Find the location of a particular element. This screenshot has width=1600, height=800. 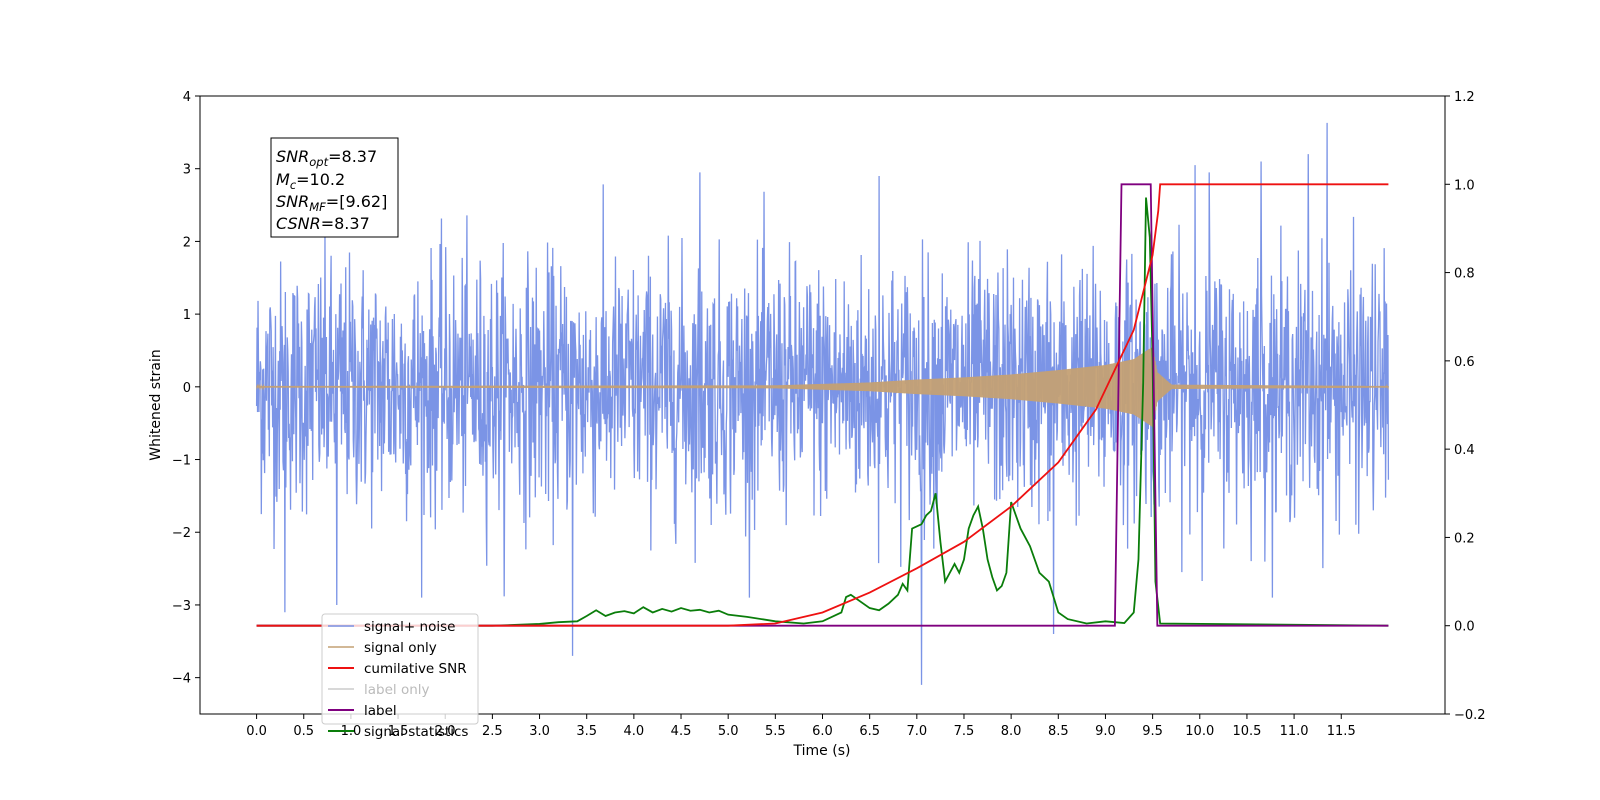

legend-signal-only: signal only is located at coordinates (382, 648).